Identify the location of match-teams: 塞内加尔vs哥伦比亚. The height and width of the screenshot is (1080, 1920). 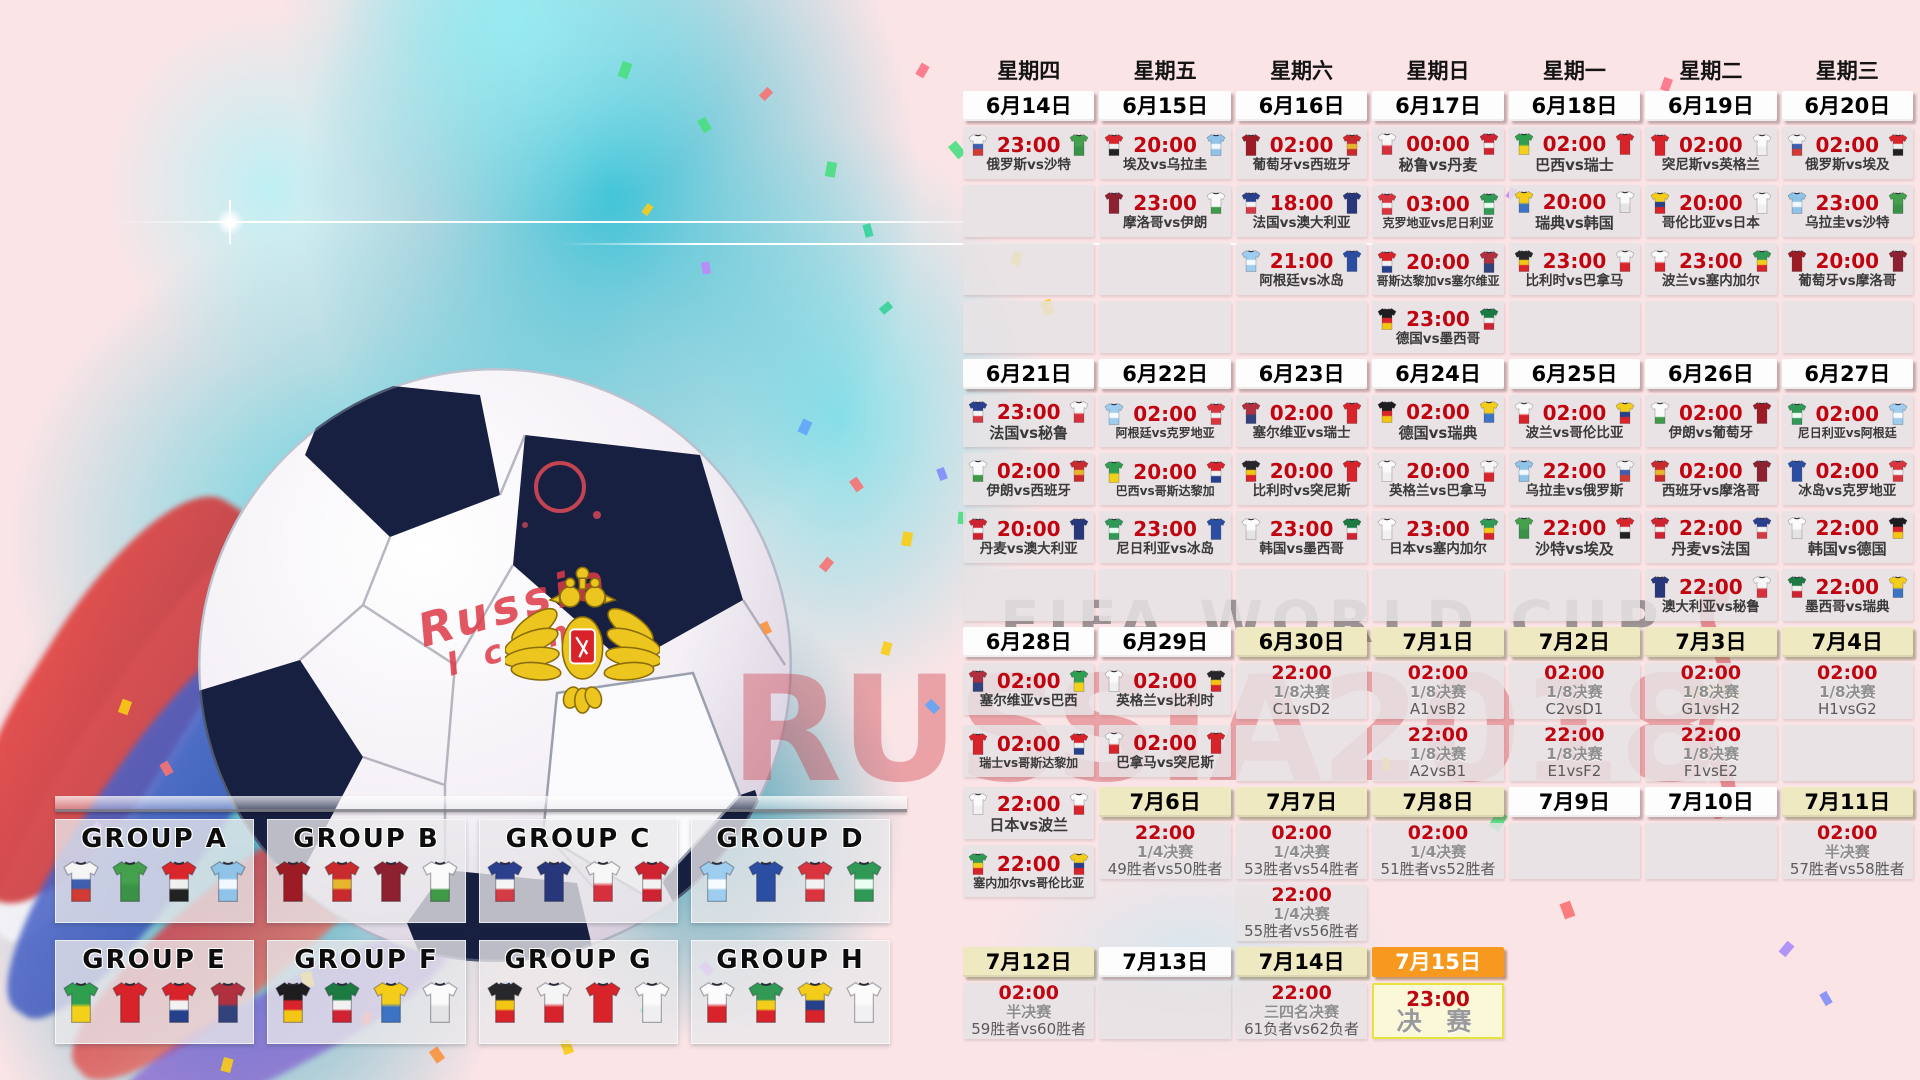
(1029, 882).